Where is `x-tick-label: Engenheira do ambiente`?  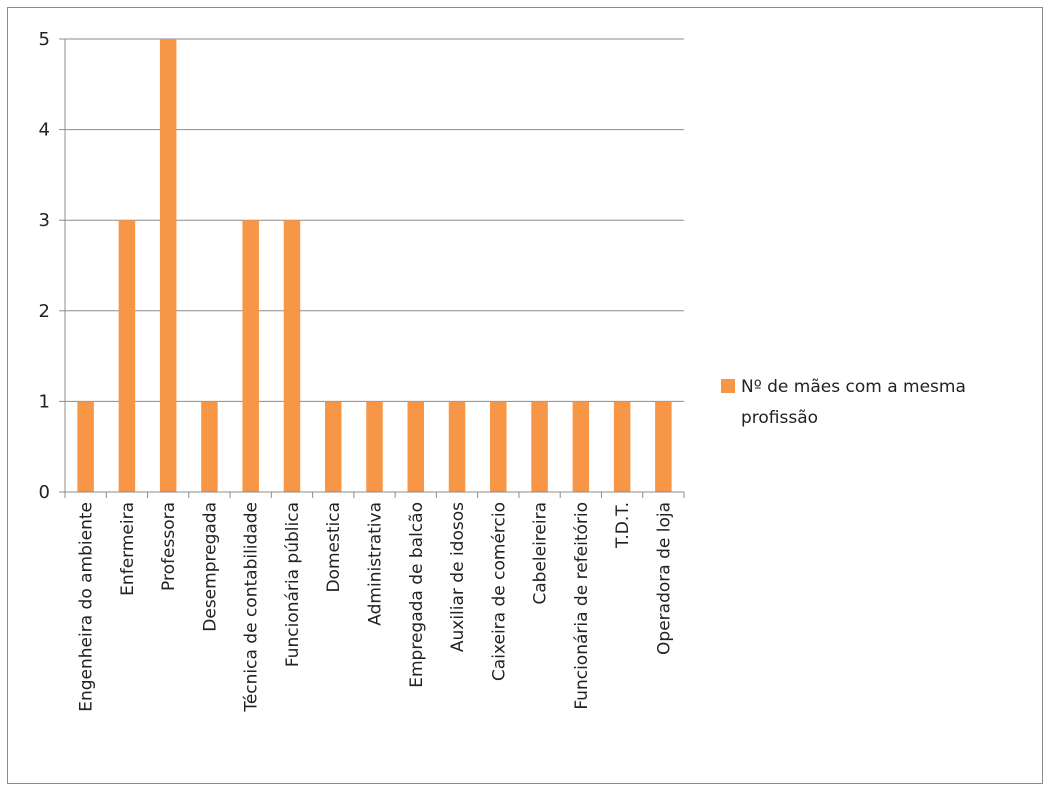
x-tick-label: Engenheira do ambiente is located at coordinates (87, 607).